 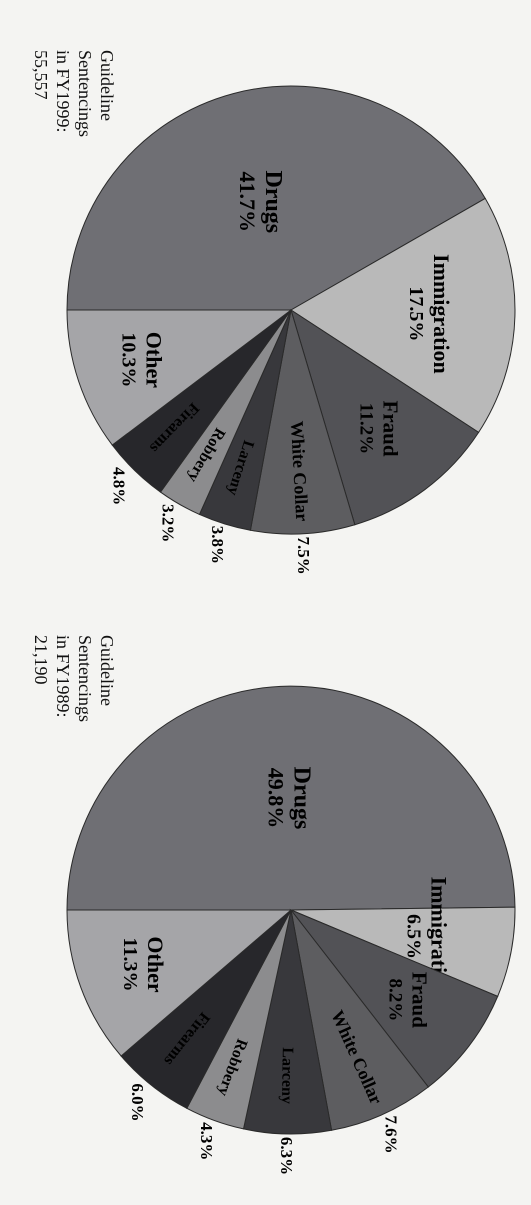 What do you see at coordinates (391, 1134) in the screenshot?
I see `pie-fy1989-pct-white-collar: 7.6%` at bounding box center [391, 1134].